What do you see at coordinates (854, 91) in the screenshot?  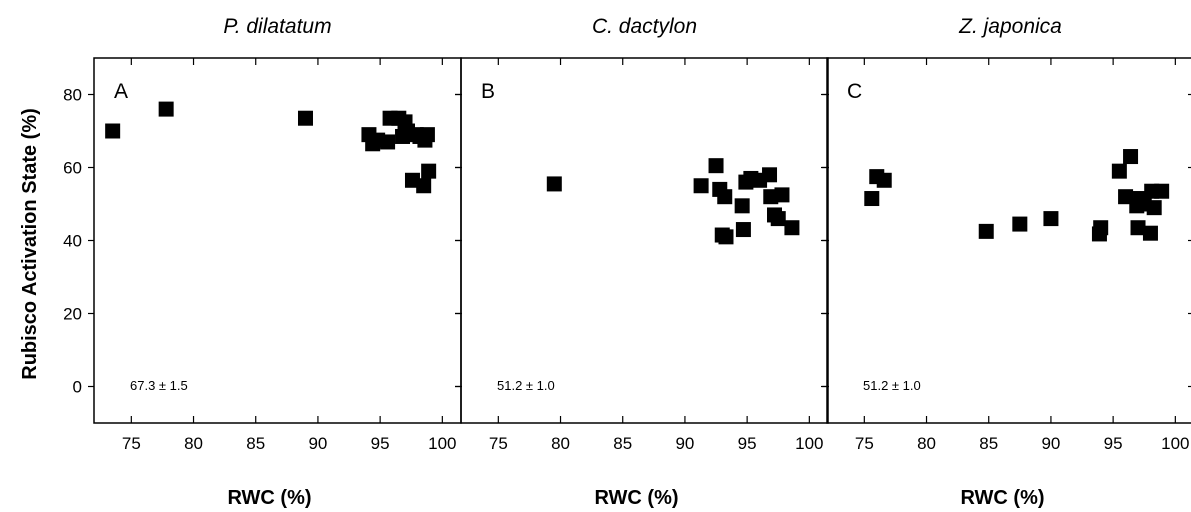 I see `panel-label: C` at bounding box center [854, 91].